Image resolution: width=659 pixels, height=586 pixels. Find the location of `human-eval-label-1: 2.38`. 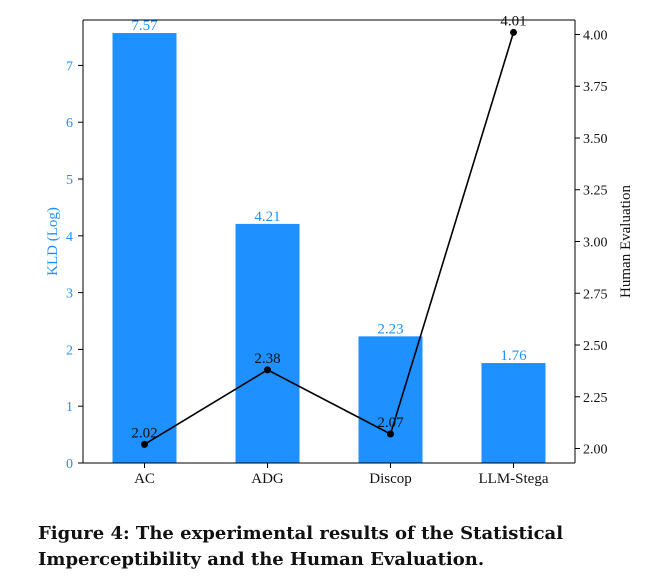

human-eval-label-1: 2.38 is located at coordinates (267, 359).